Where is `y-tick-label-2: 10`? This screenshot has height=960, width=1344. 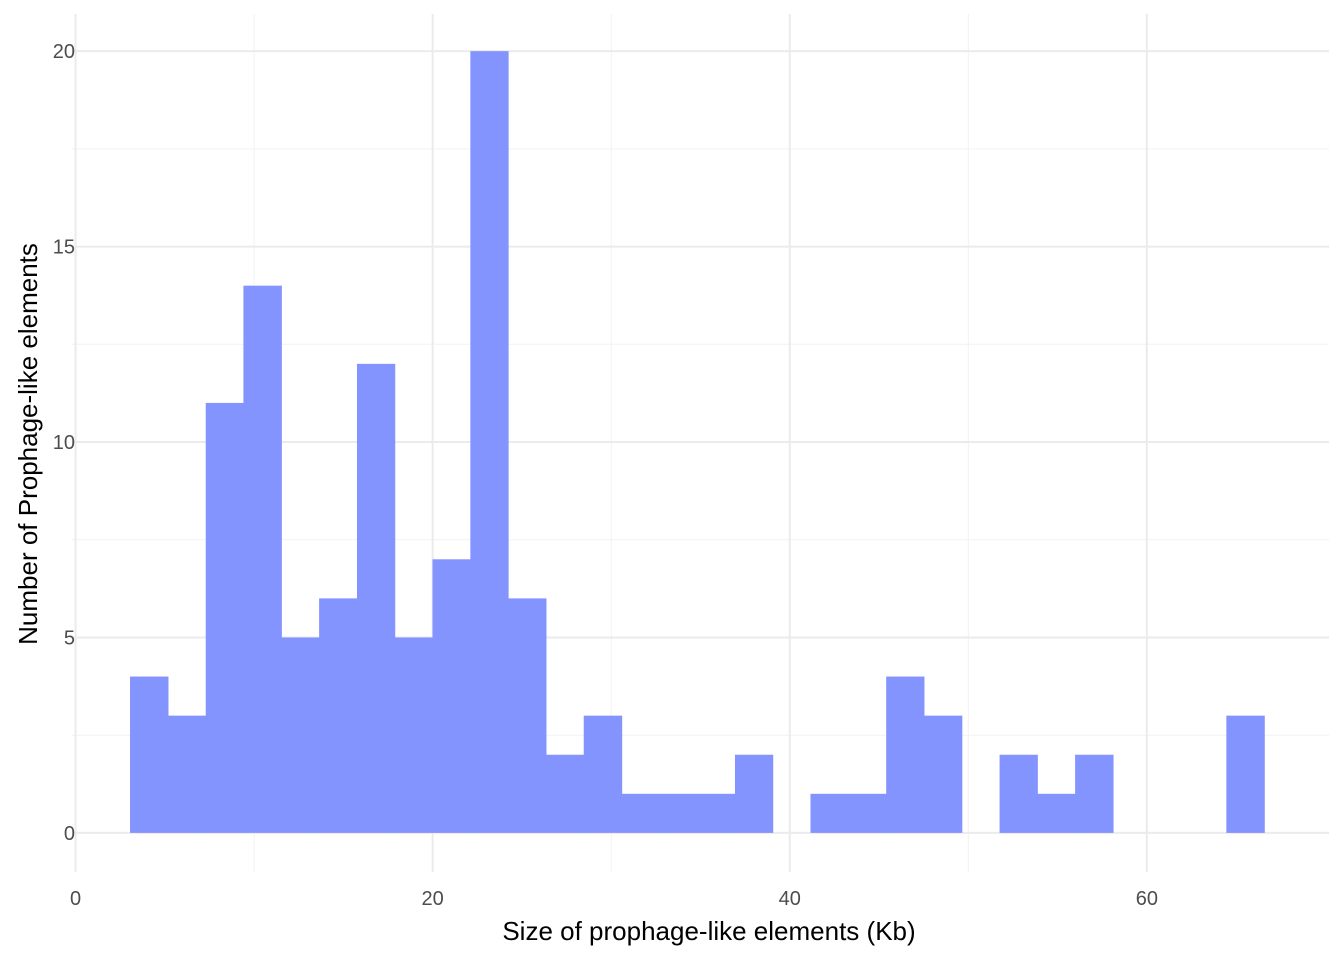 y-tick-label-2: 10 is located at coordinates (64, 443).